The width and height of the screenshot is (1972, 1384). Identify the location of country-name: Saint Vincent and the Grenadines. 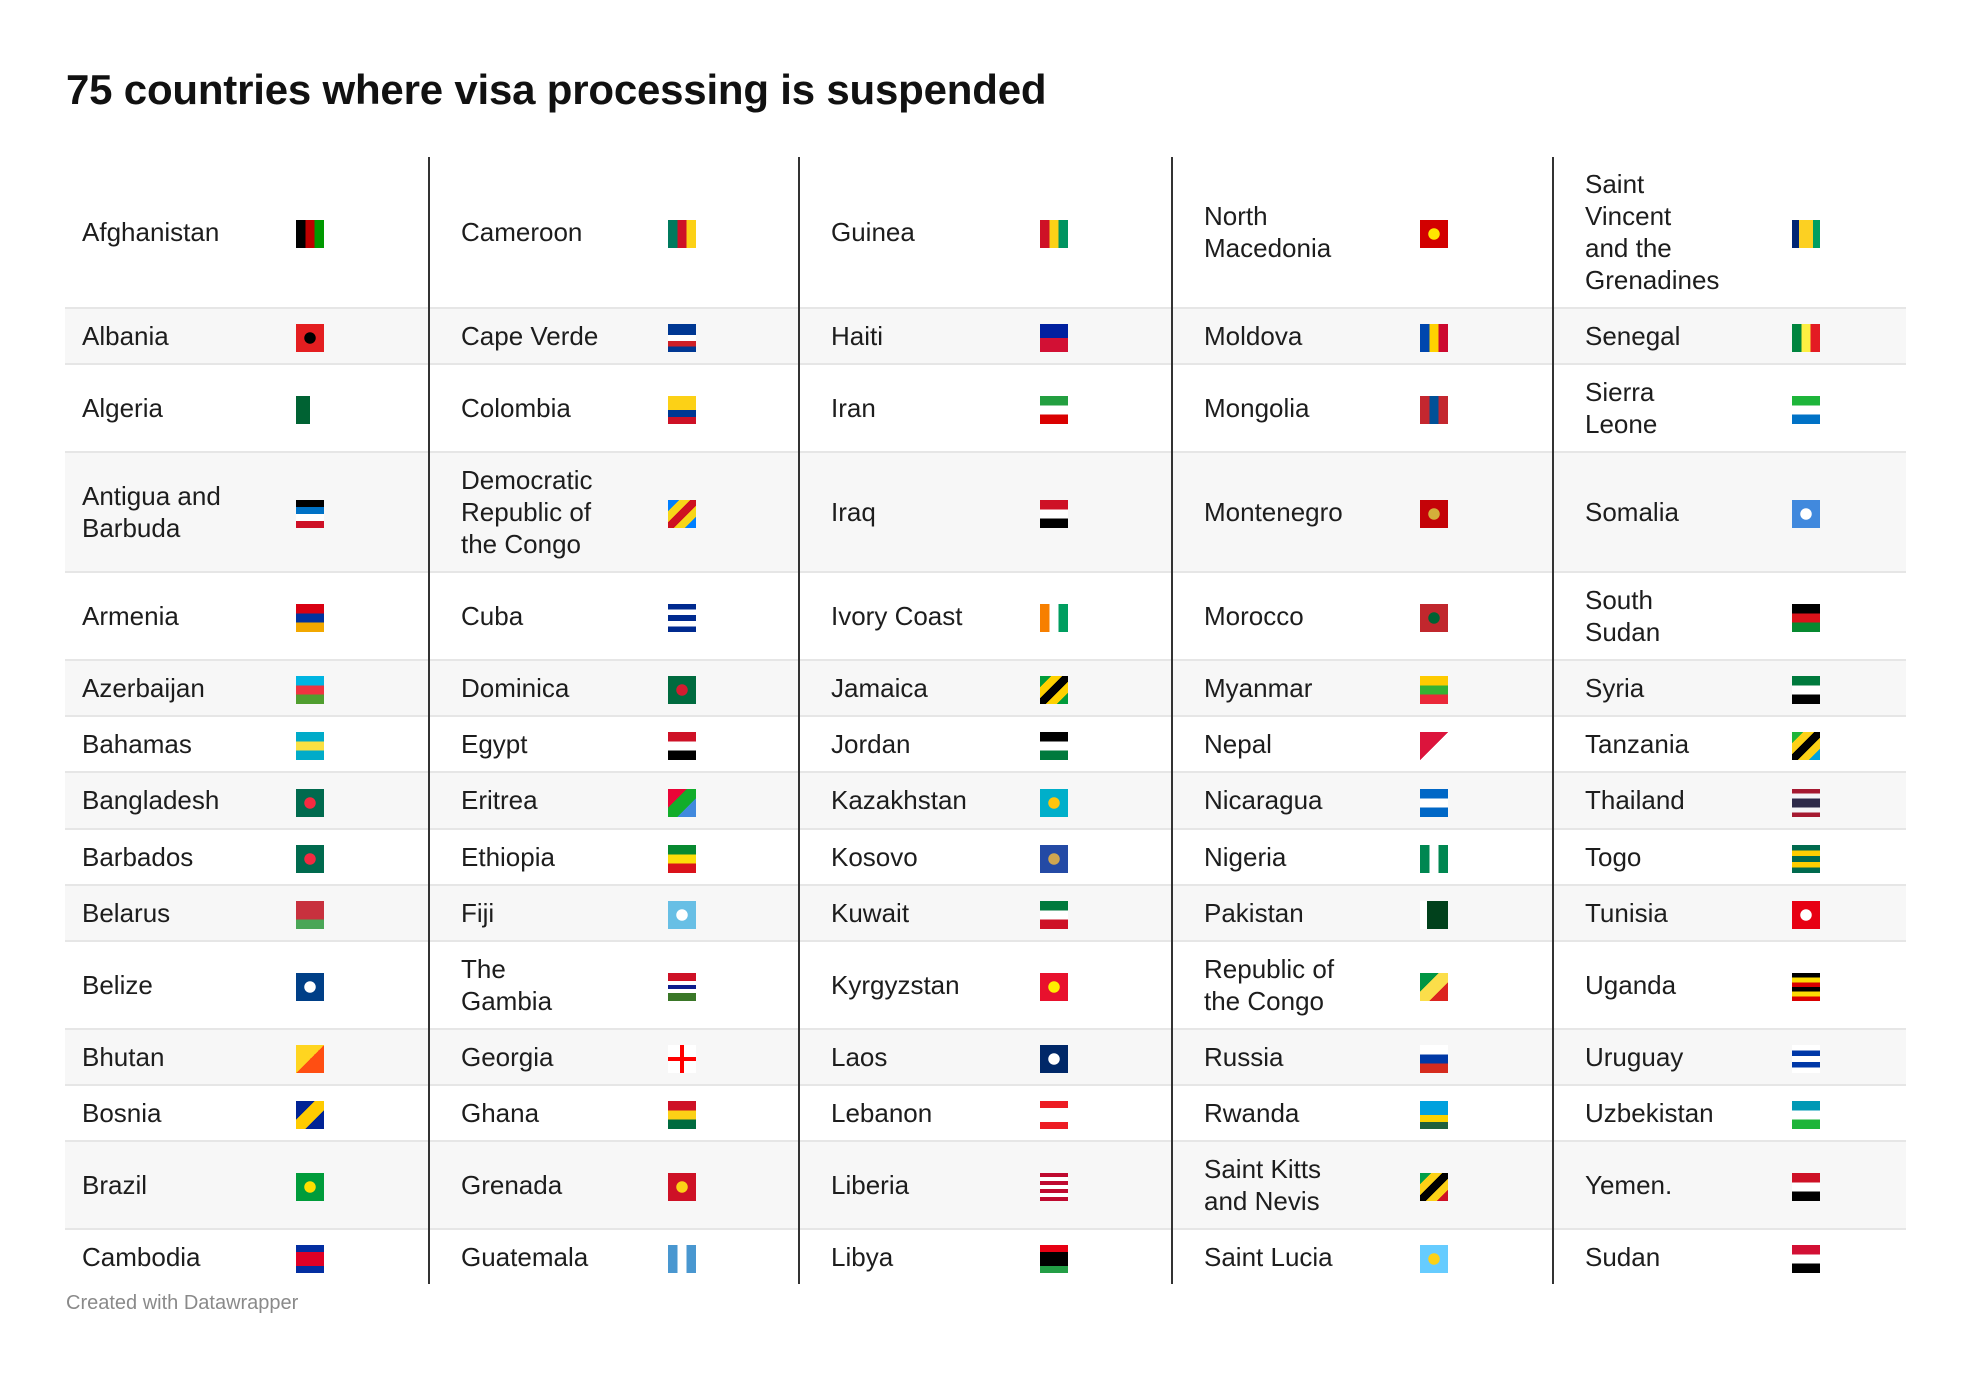
(1672, 232).